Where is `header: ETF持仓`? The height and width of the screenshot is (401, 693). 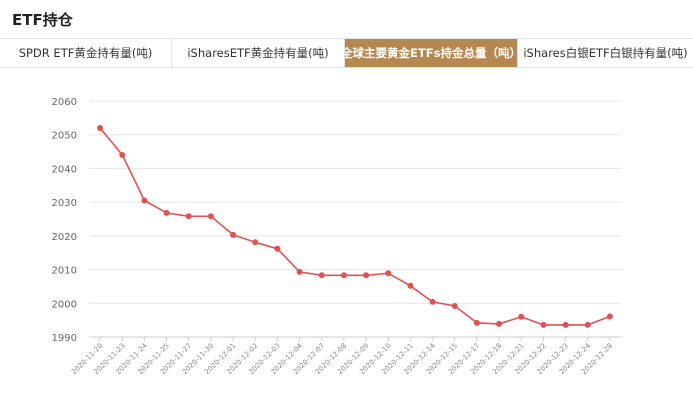 header: ETF持仓 is located at coordinates (346, 19).